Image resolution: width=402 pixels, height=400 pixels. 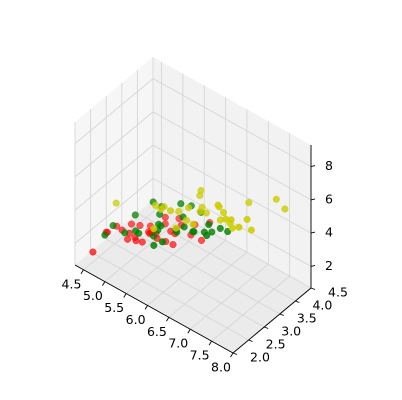 I want to click on y-tick-label: 2.0, so click(x=260, y=357).